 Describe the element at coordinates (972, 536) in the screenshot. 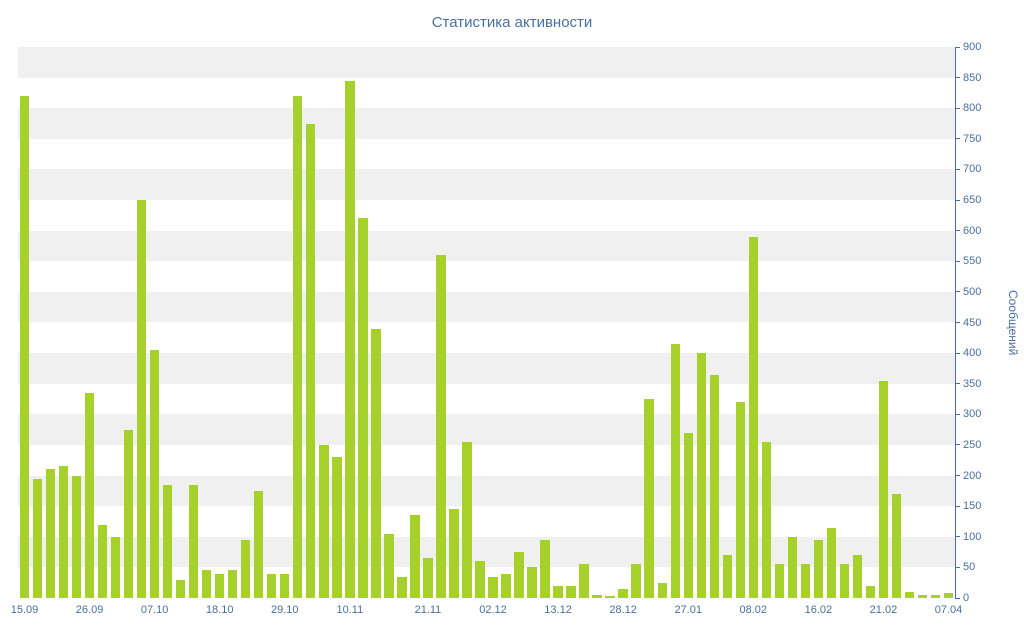

I see `y-axis-label: 100` at that location.